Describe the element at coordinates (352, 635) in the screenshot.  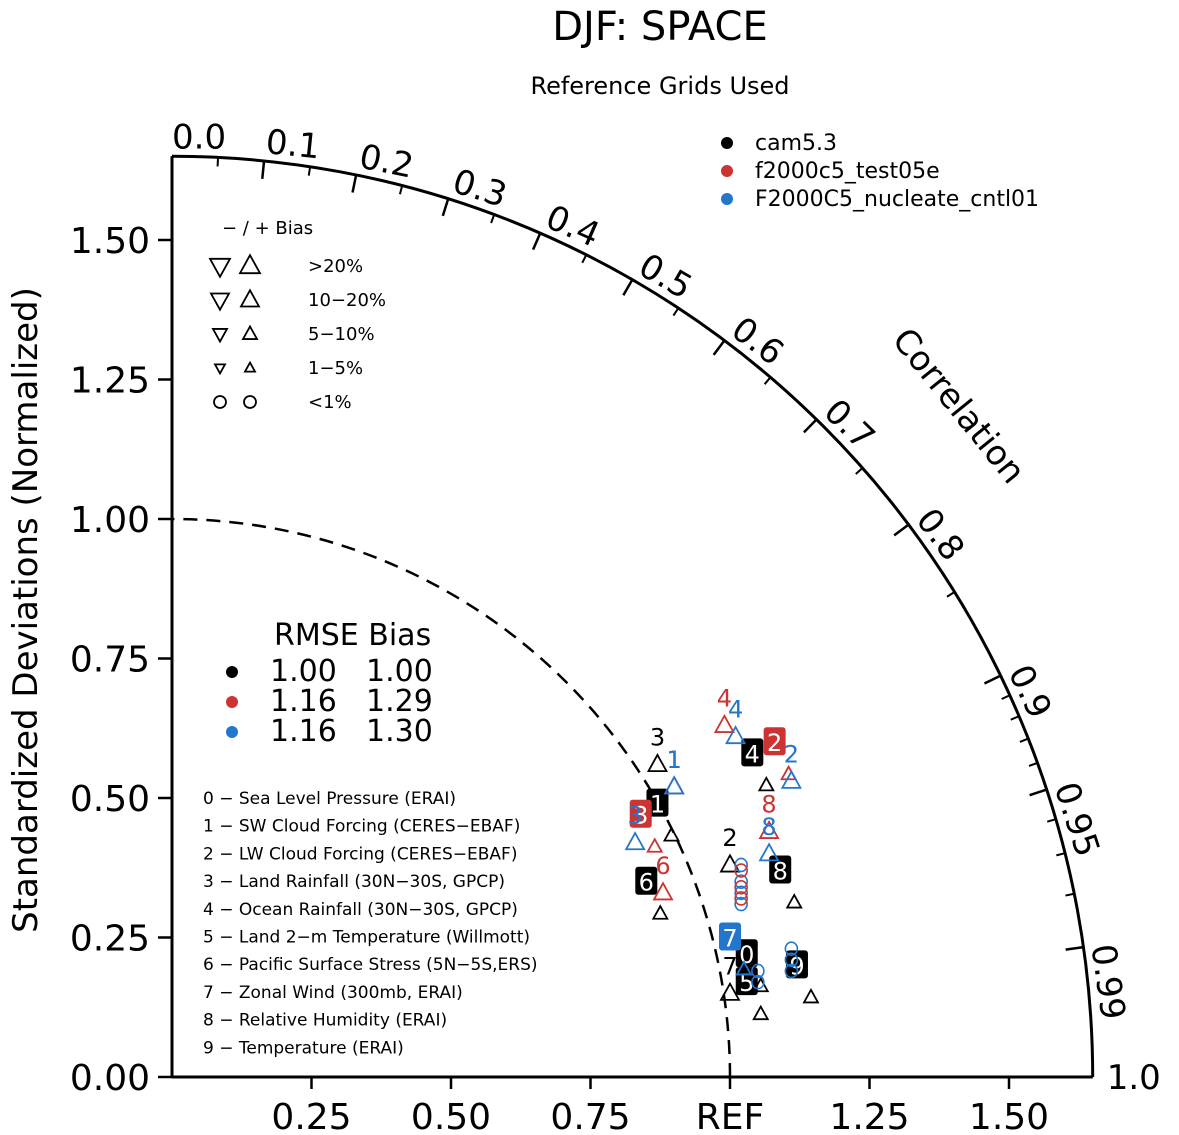
I see `rmse-legend-header: RMSE Bias` at that location.